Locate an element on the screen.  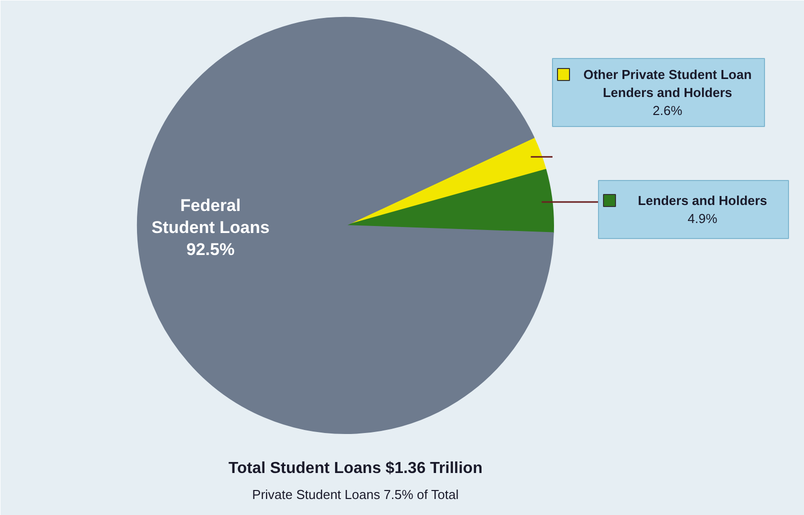
slice-label: Federal Student Loans is located at coordinates (210, 216).